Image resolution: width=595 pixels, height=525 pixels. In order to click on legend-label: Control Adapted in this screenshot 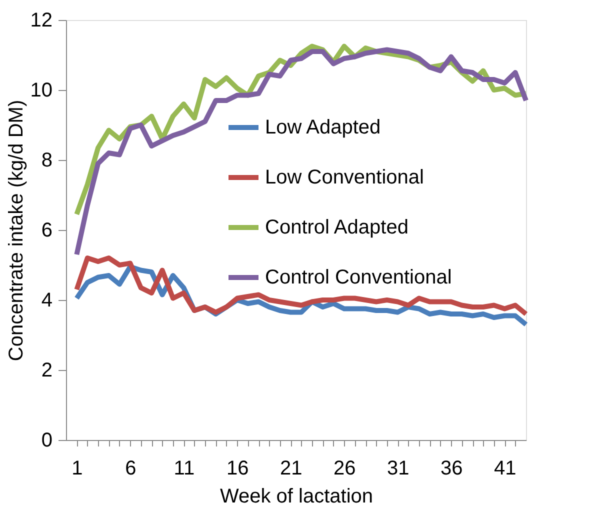, I will do `click(336, 227)`.